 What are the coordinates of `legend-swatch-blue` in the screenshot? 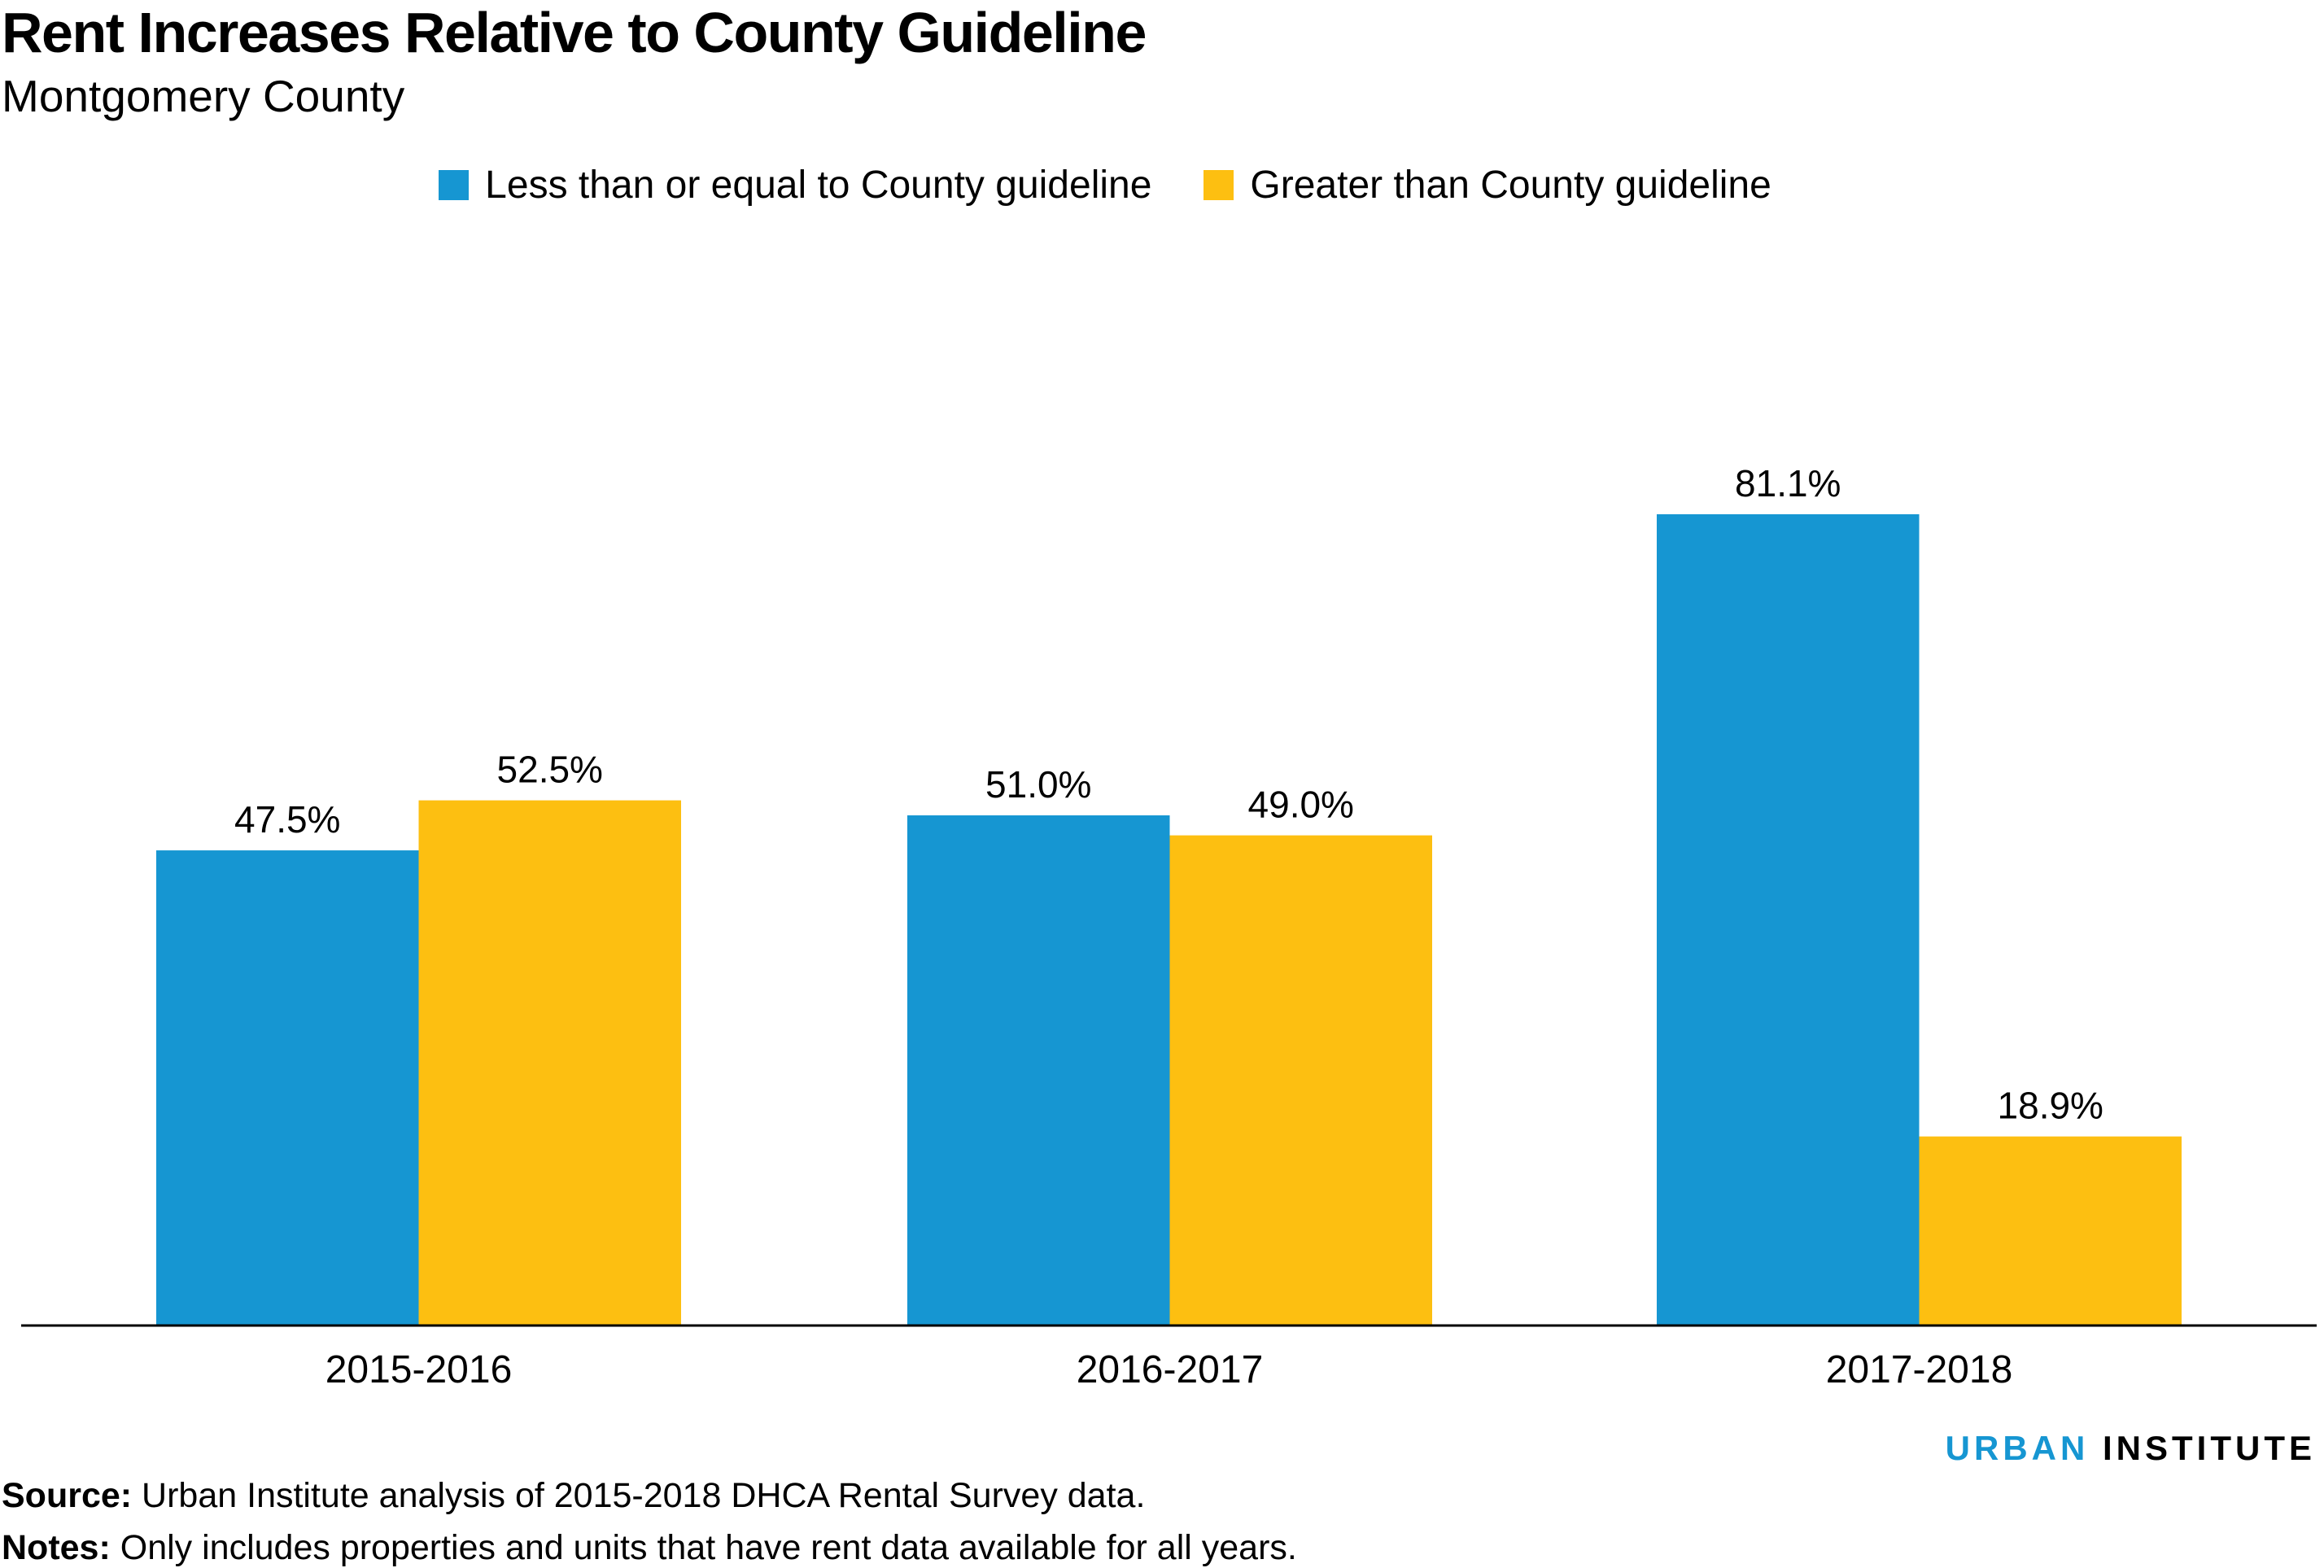 It's located at (454, 185).